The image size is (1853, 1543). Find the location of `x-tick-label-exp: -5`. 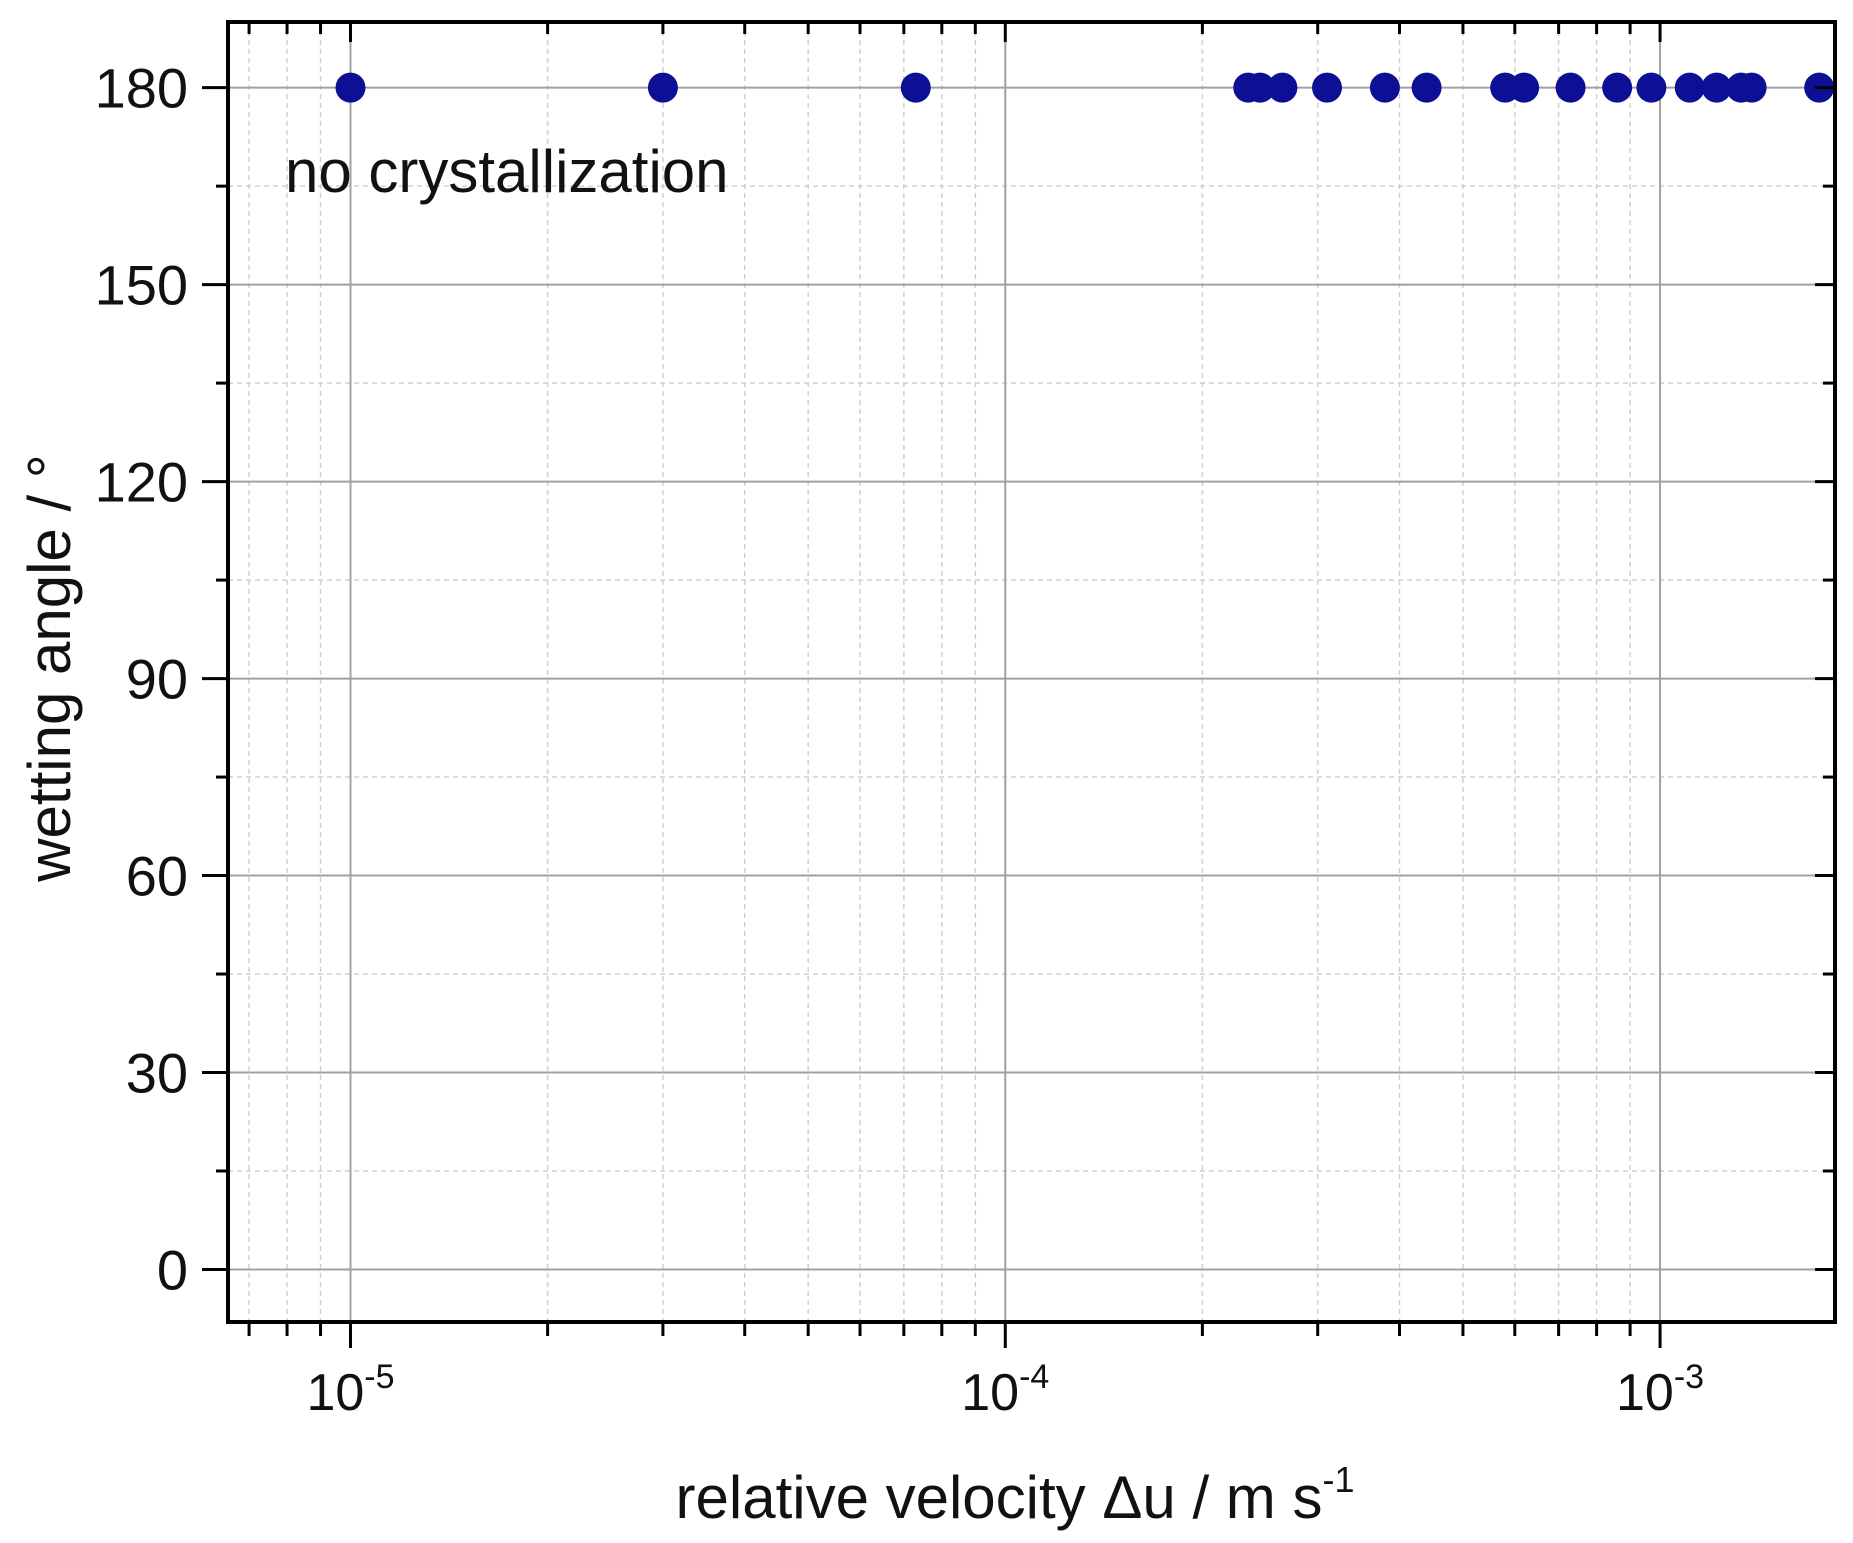

x-tick-label-exp: -5 is located at coordinates (379, 1377).